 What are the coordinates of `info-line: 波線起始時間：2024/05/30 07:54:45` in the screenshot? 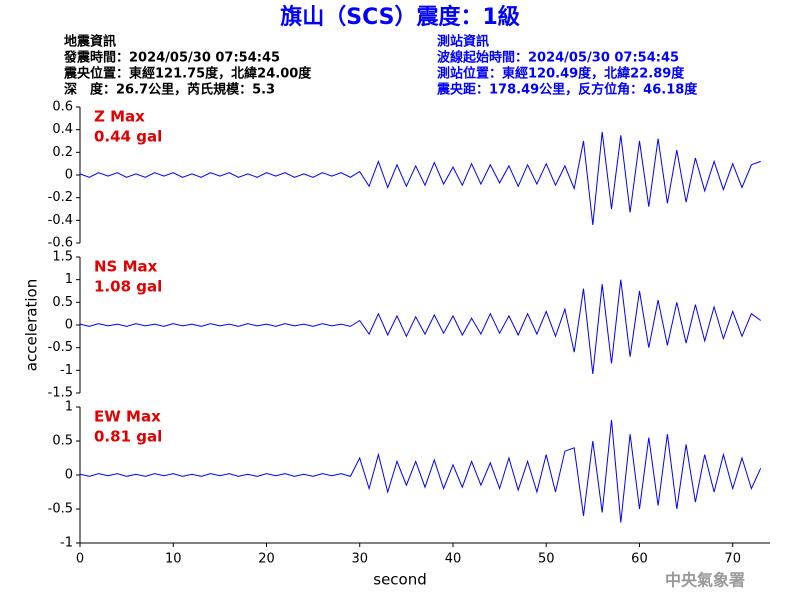 It's located at (558, 58).